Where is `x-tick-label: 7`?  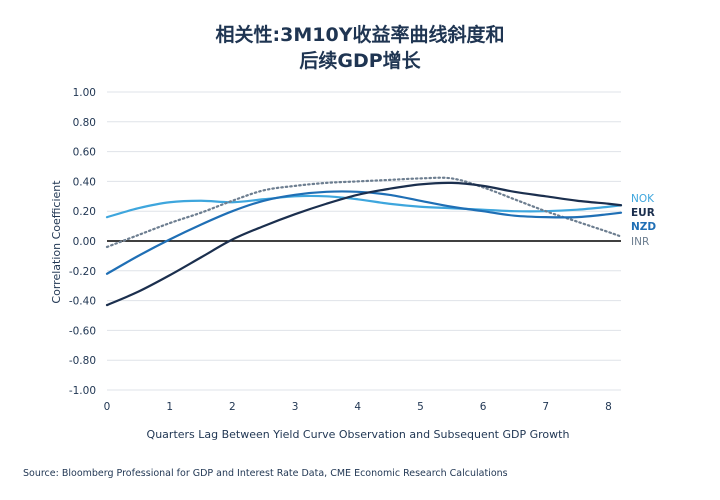 x-tick-label: 7 is located at coordinates (545, 407).